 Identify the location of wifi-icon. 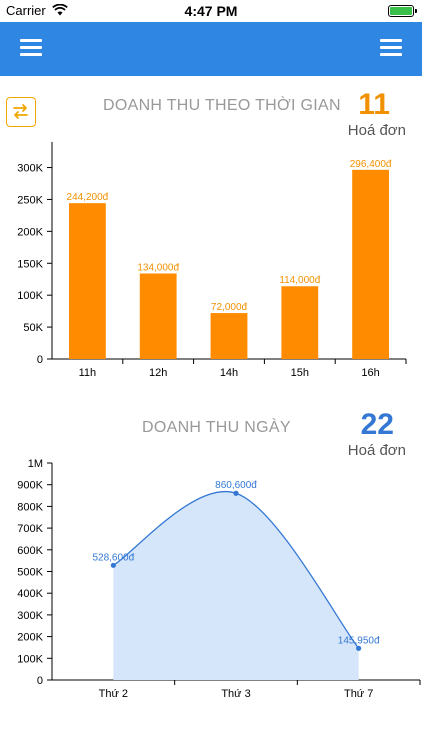
(60, 10).